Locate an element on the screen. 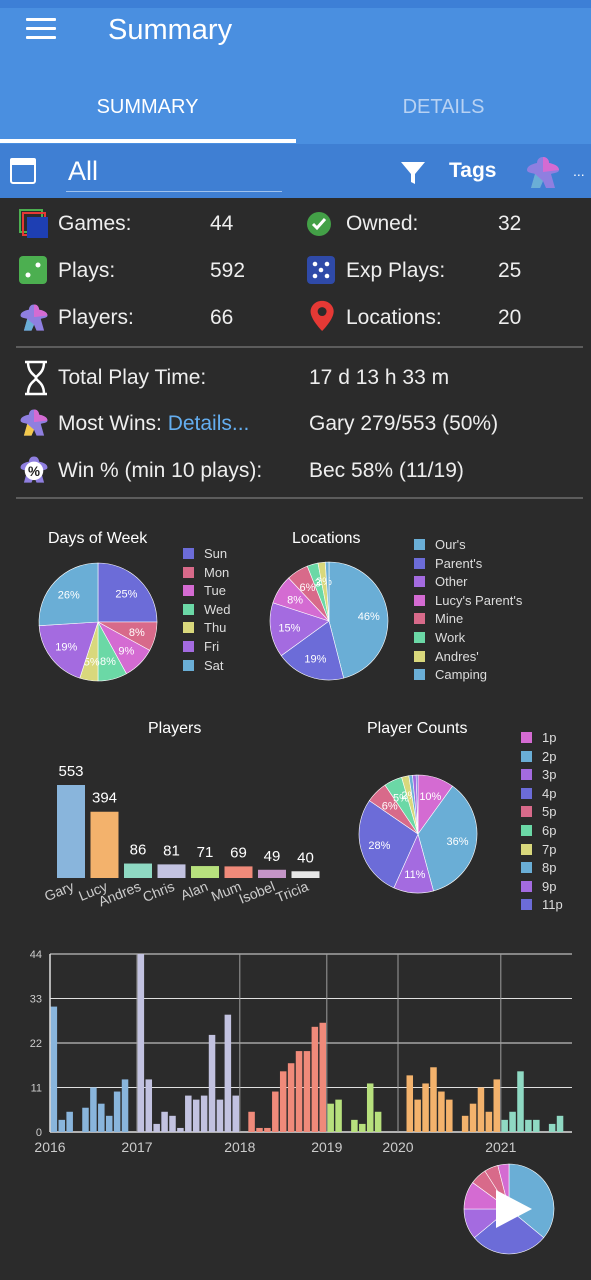 The width and height of the screenshot is (591, 1280). legend-item: Mine is located at coordinates (438, 618).